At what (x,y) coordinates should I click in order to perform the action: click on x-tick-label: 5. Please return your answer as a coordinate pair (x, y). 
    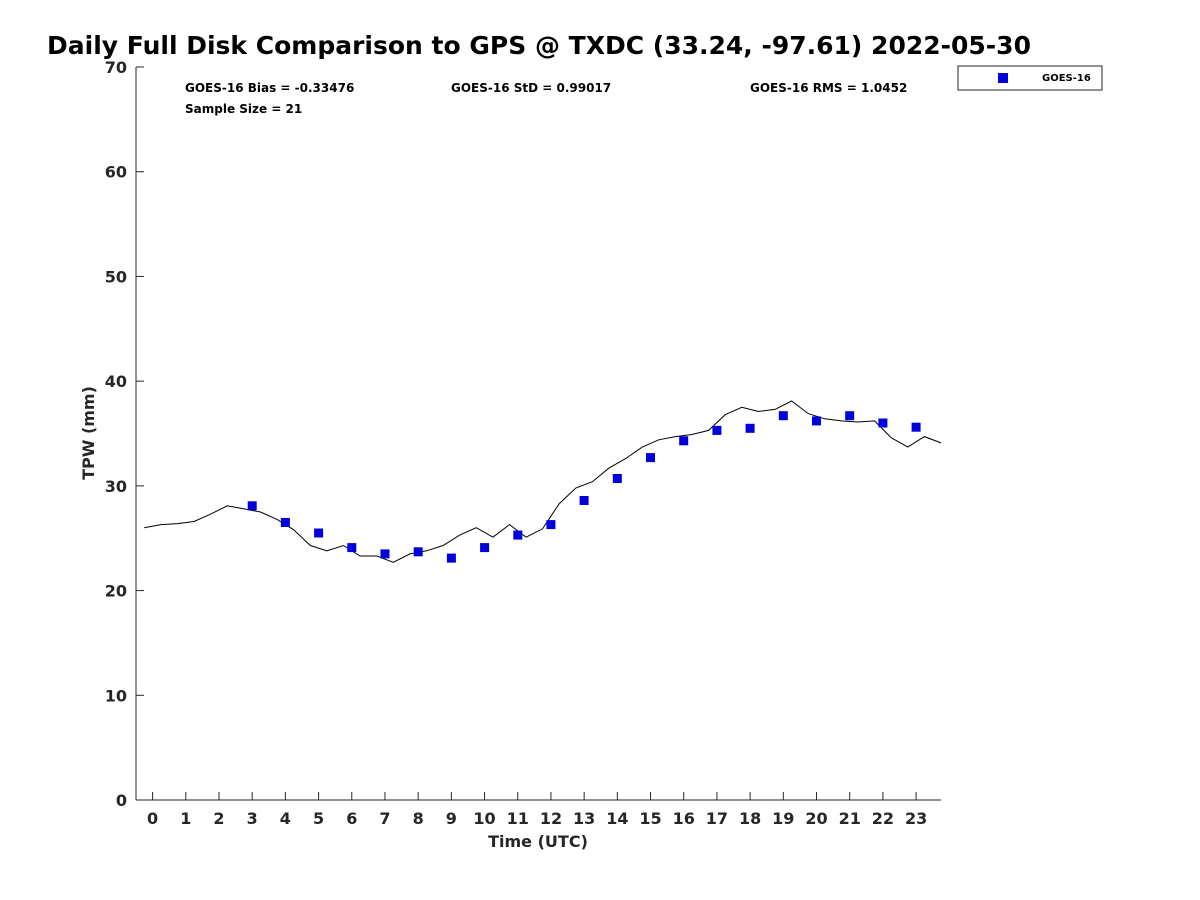
    Looking at the image, I should click on (318, 818).